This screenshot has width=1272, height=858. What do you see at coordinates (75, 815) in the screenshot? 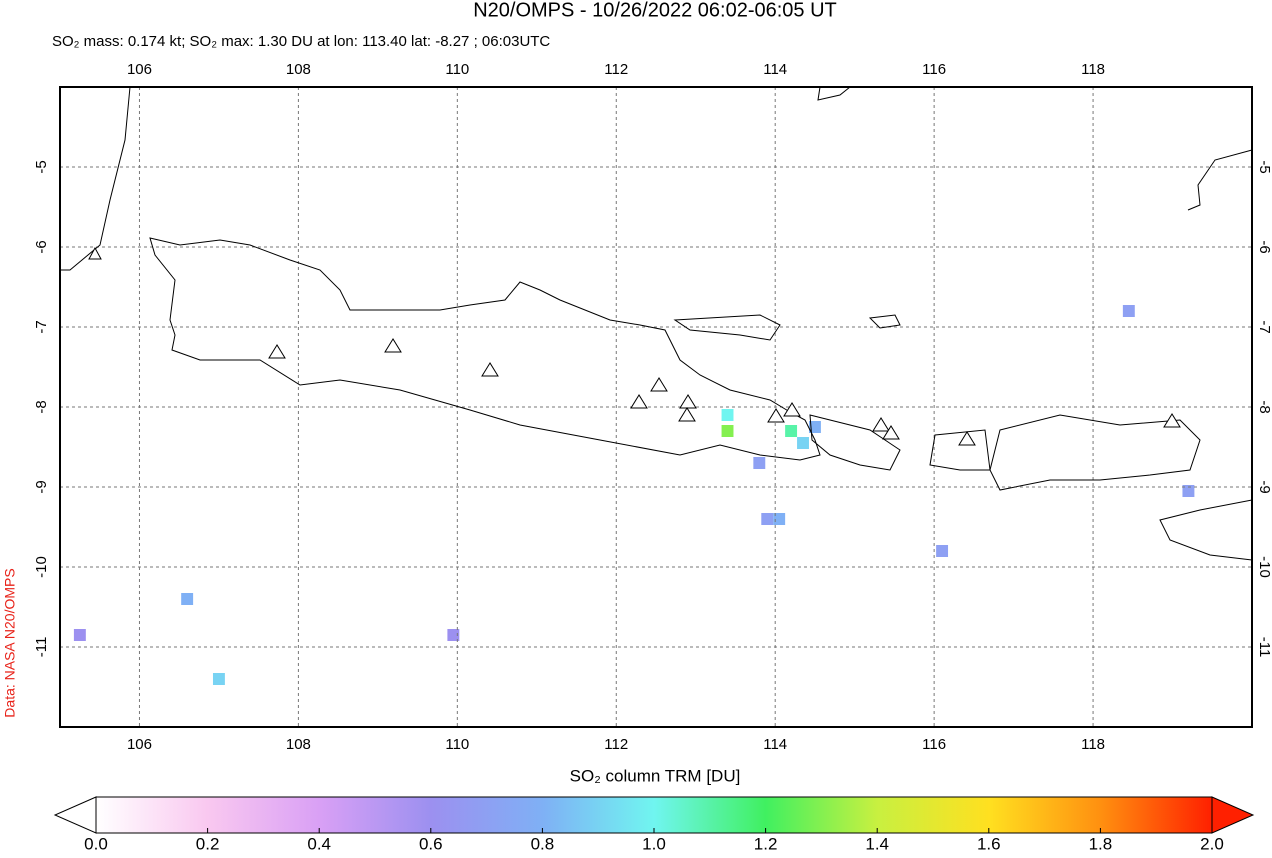
I see `colorbar-under` at bounding box center [75, 815].